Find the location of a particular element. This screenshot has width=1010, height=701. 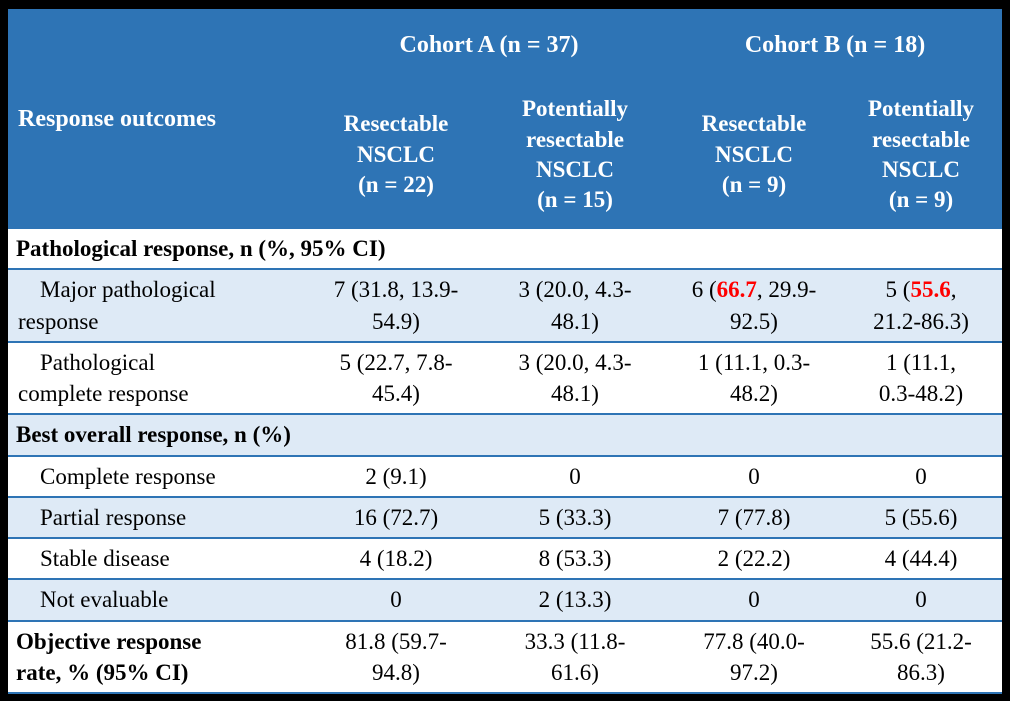

cell-orr-cohort-b-resectable: 77.8 (40.0- 97.2) is located at coordinates (754, 657).